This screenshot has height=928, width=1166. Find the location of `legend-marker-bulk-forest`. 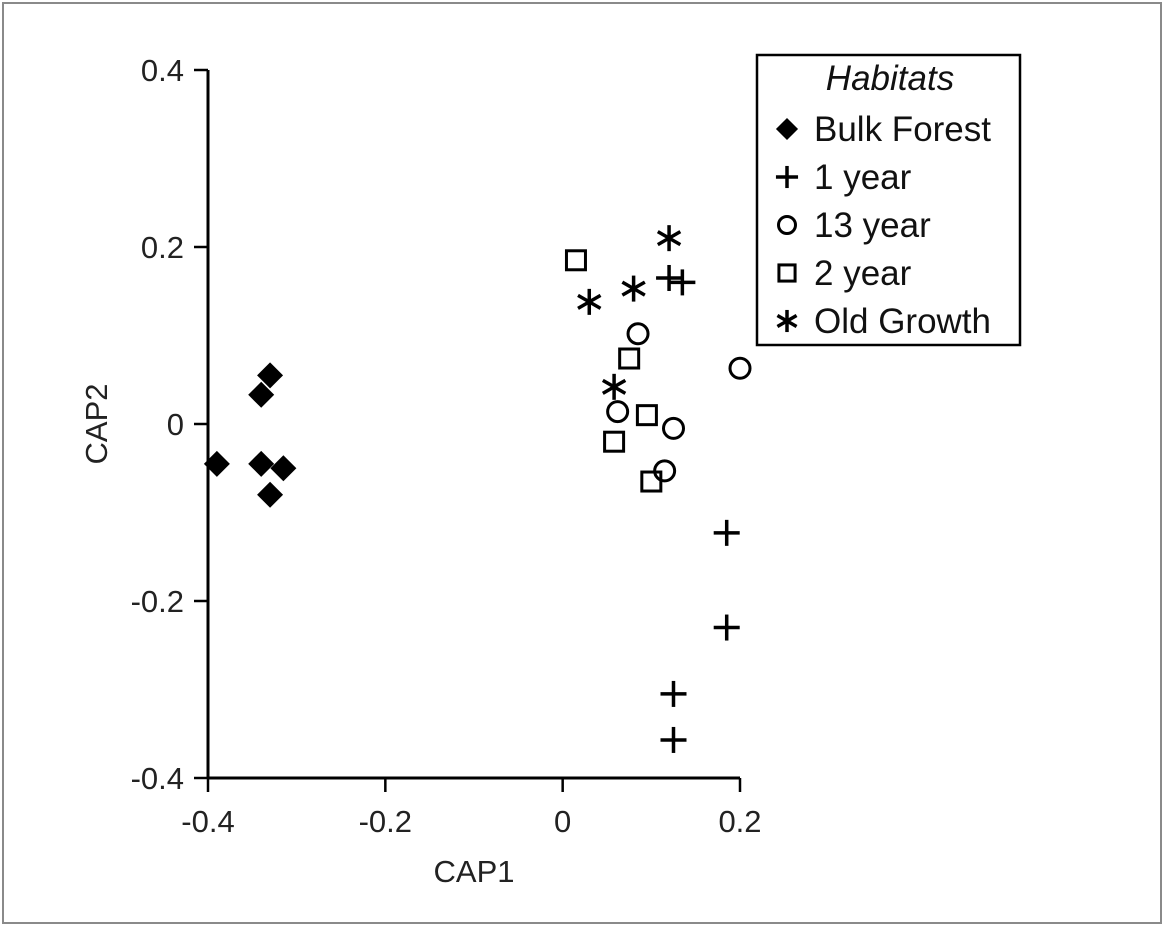

legend-marker-bulk-forest is located at coordinates (787, 129).